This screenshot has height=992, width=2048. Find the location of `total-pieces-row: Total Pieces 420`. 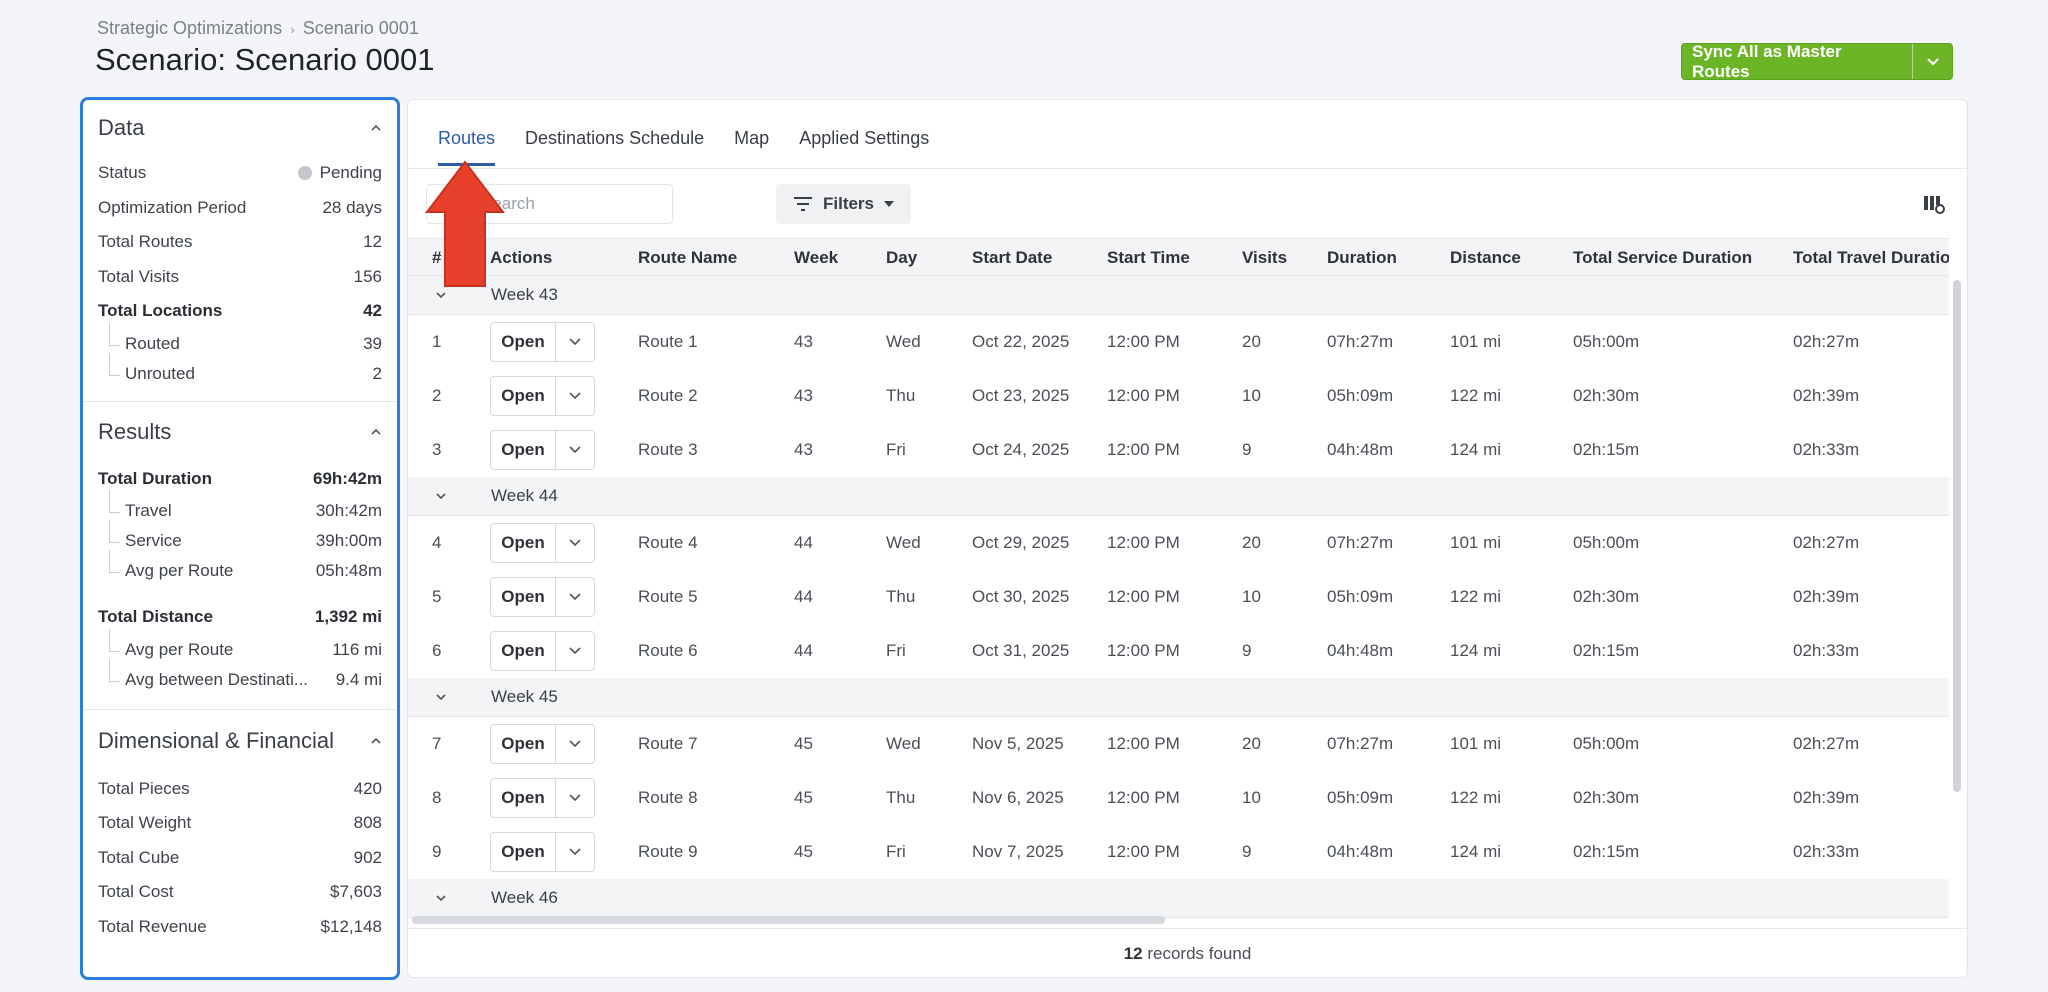

total-pieces-row: Total Pieces 420 is located at coordinates (240, 789).